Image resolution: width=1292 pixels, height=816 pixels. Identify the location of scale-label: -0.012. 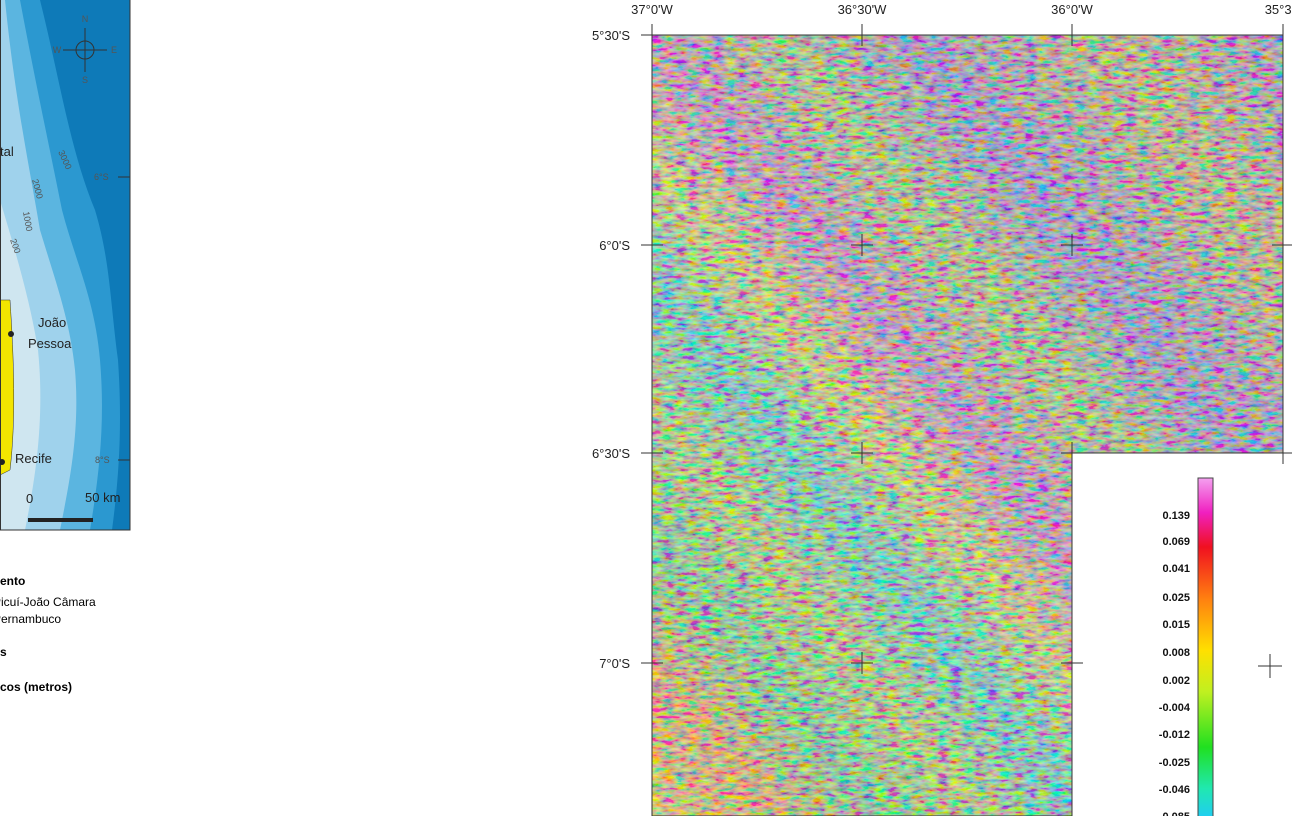
(1174, 735).